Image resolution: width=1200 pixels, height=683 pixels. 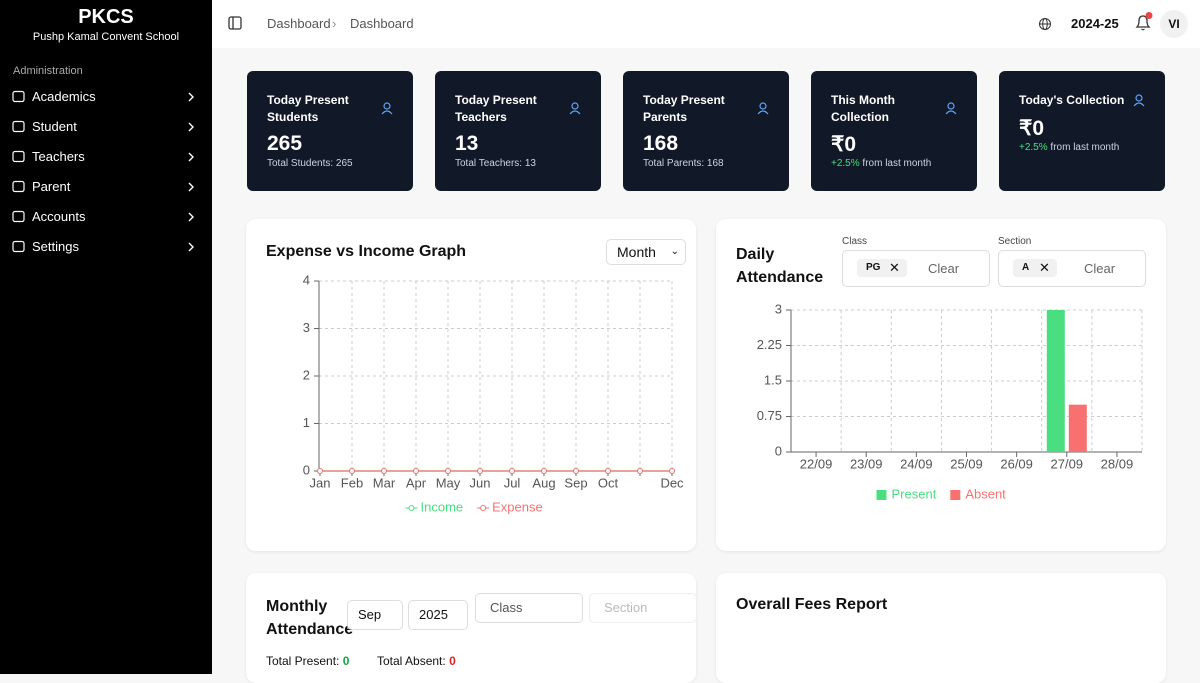 What do you see at coordinates (48, 71) in the screenshot?
I see `section-label: Administration` at bounding box center [48, 71].